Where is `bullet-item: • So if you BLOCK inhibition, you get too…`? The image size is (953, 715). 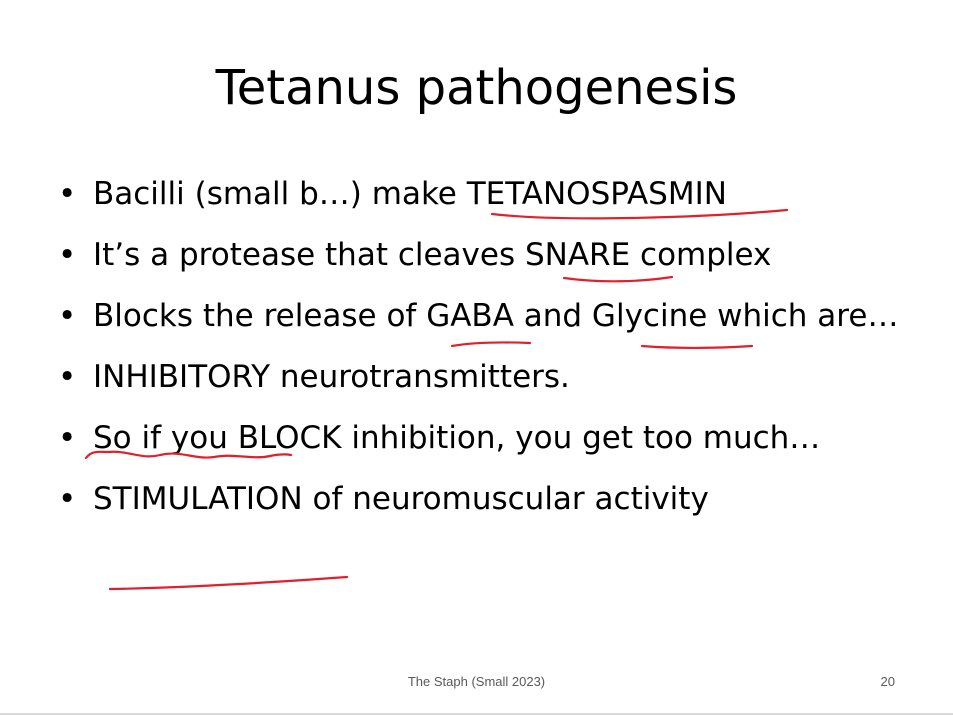
bullet-item: • So if you BLOCK inhibition, you get too… is located at coordinates (485, 438).